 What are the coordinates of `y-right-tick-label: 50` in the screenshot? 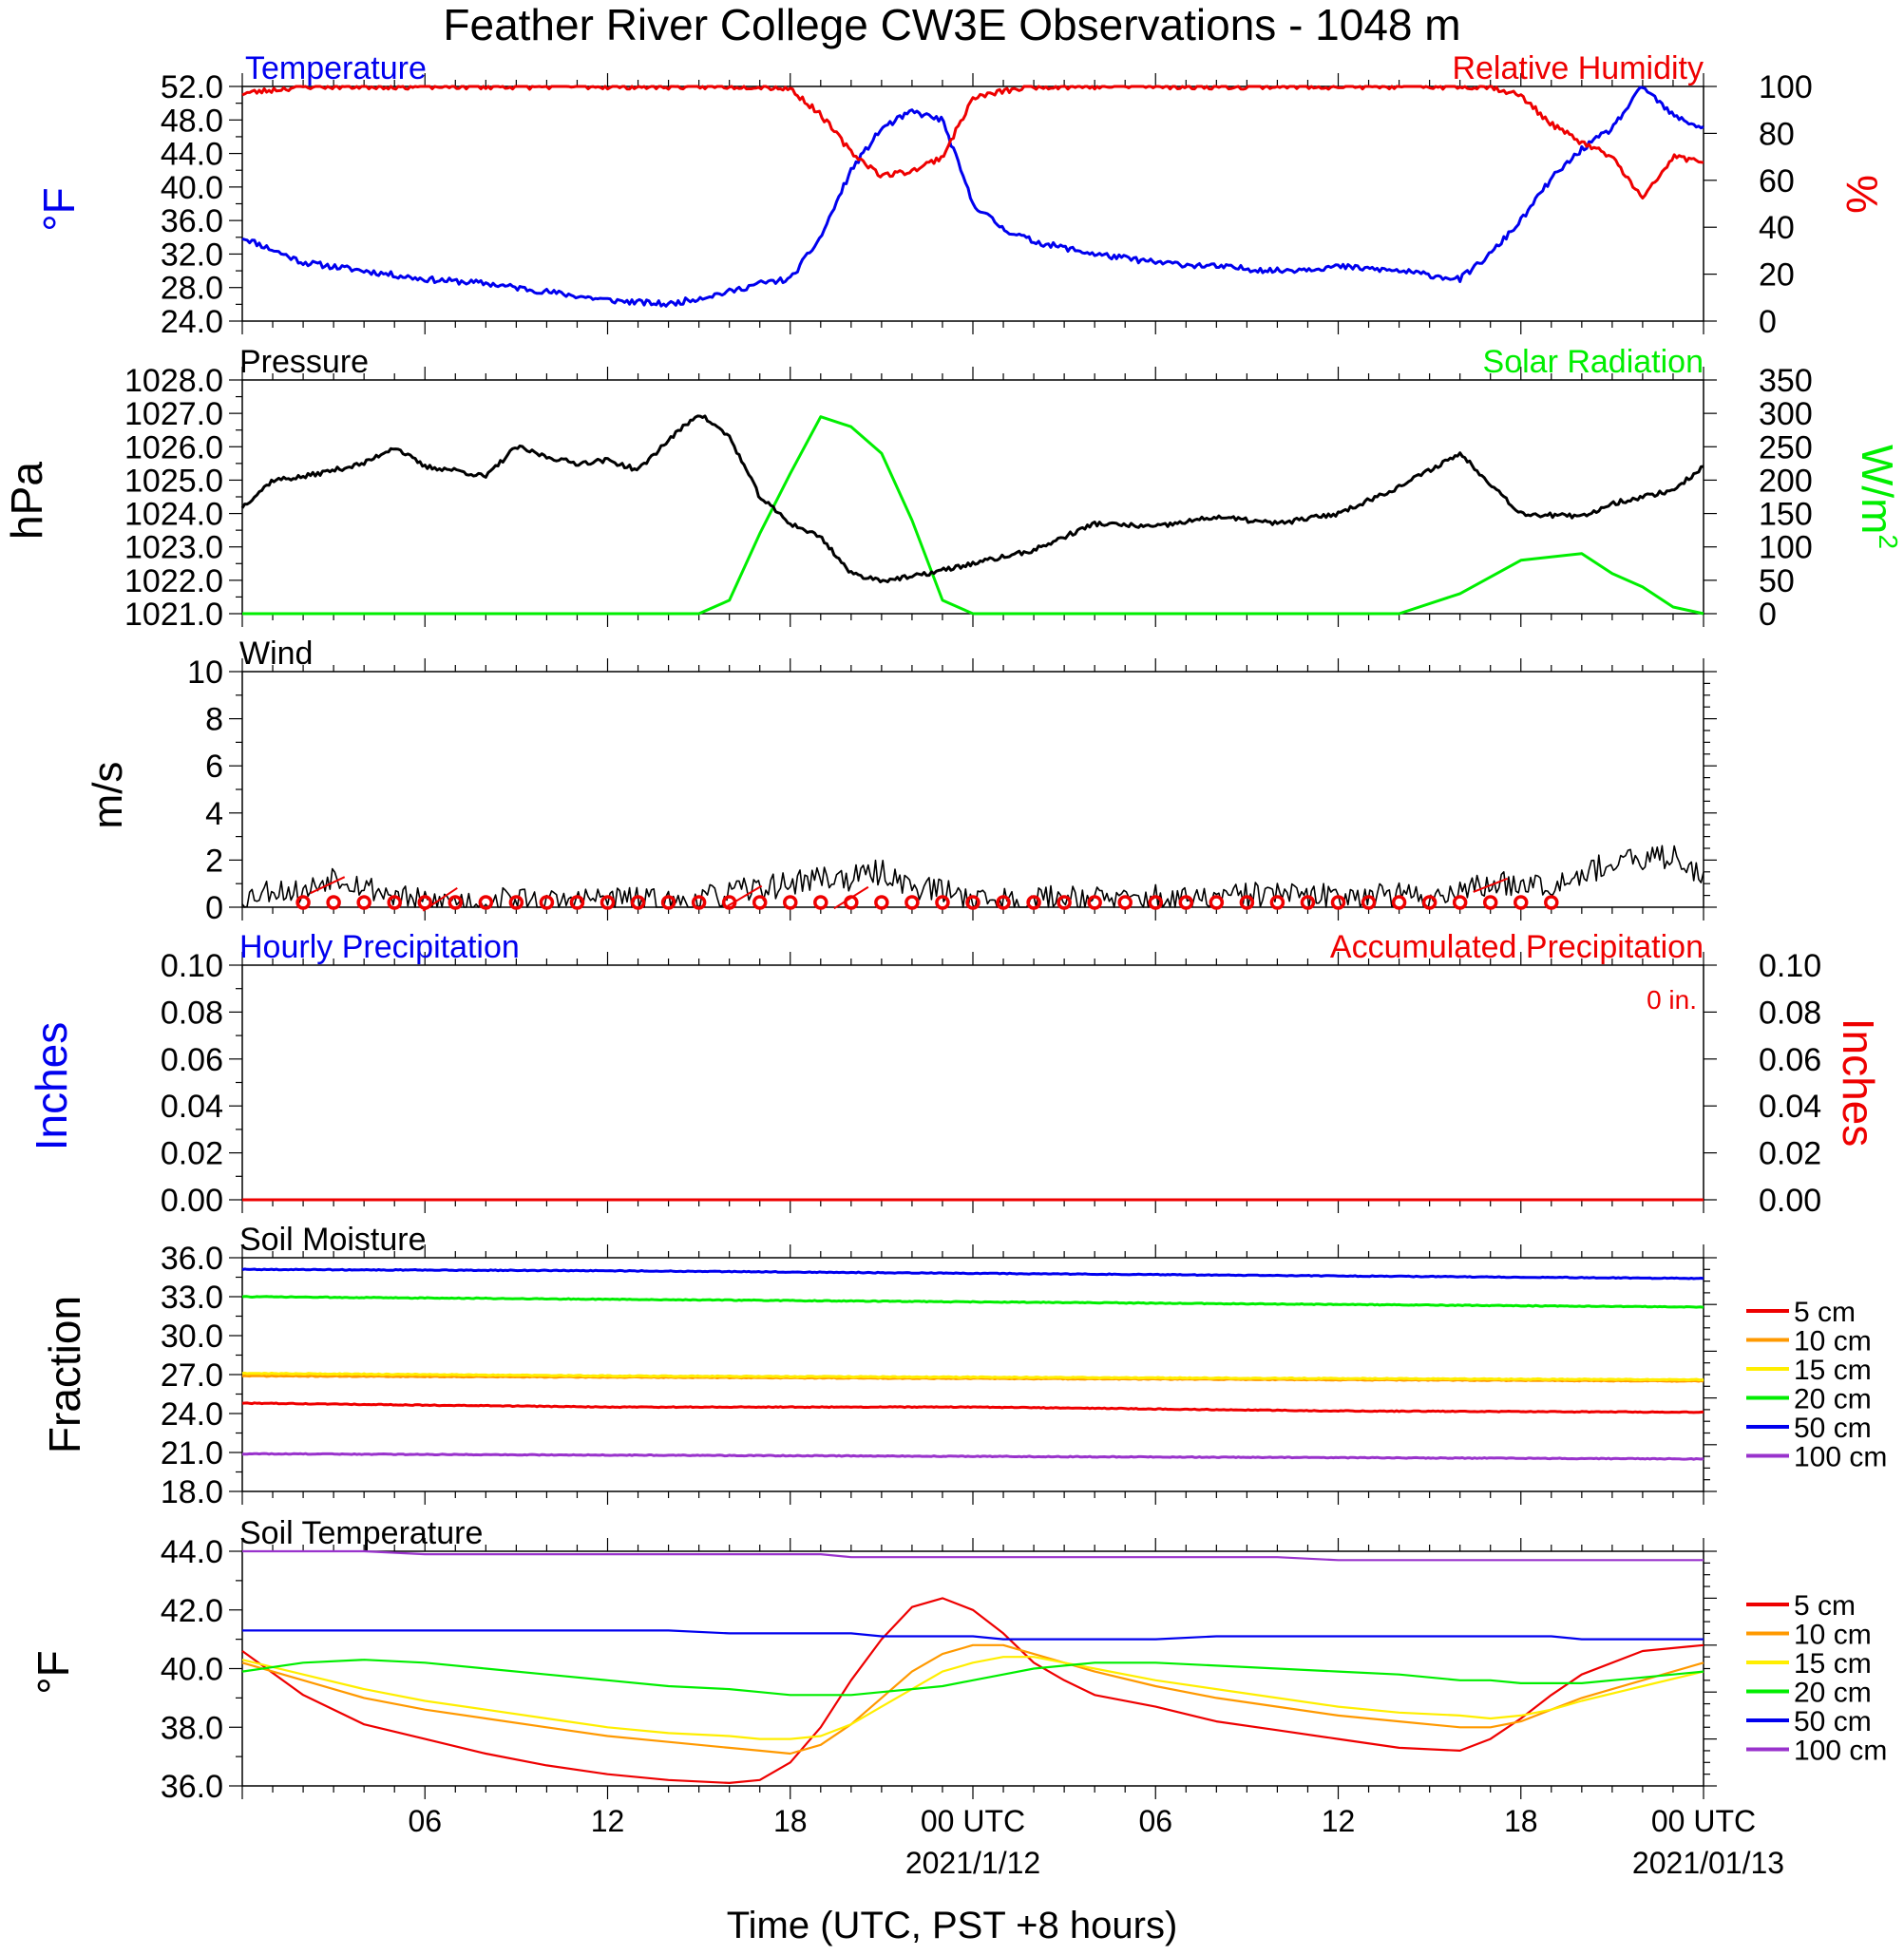 It's located at (1777, 581).